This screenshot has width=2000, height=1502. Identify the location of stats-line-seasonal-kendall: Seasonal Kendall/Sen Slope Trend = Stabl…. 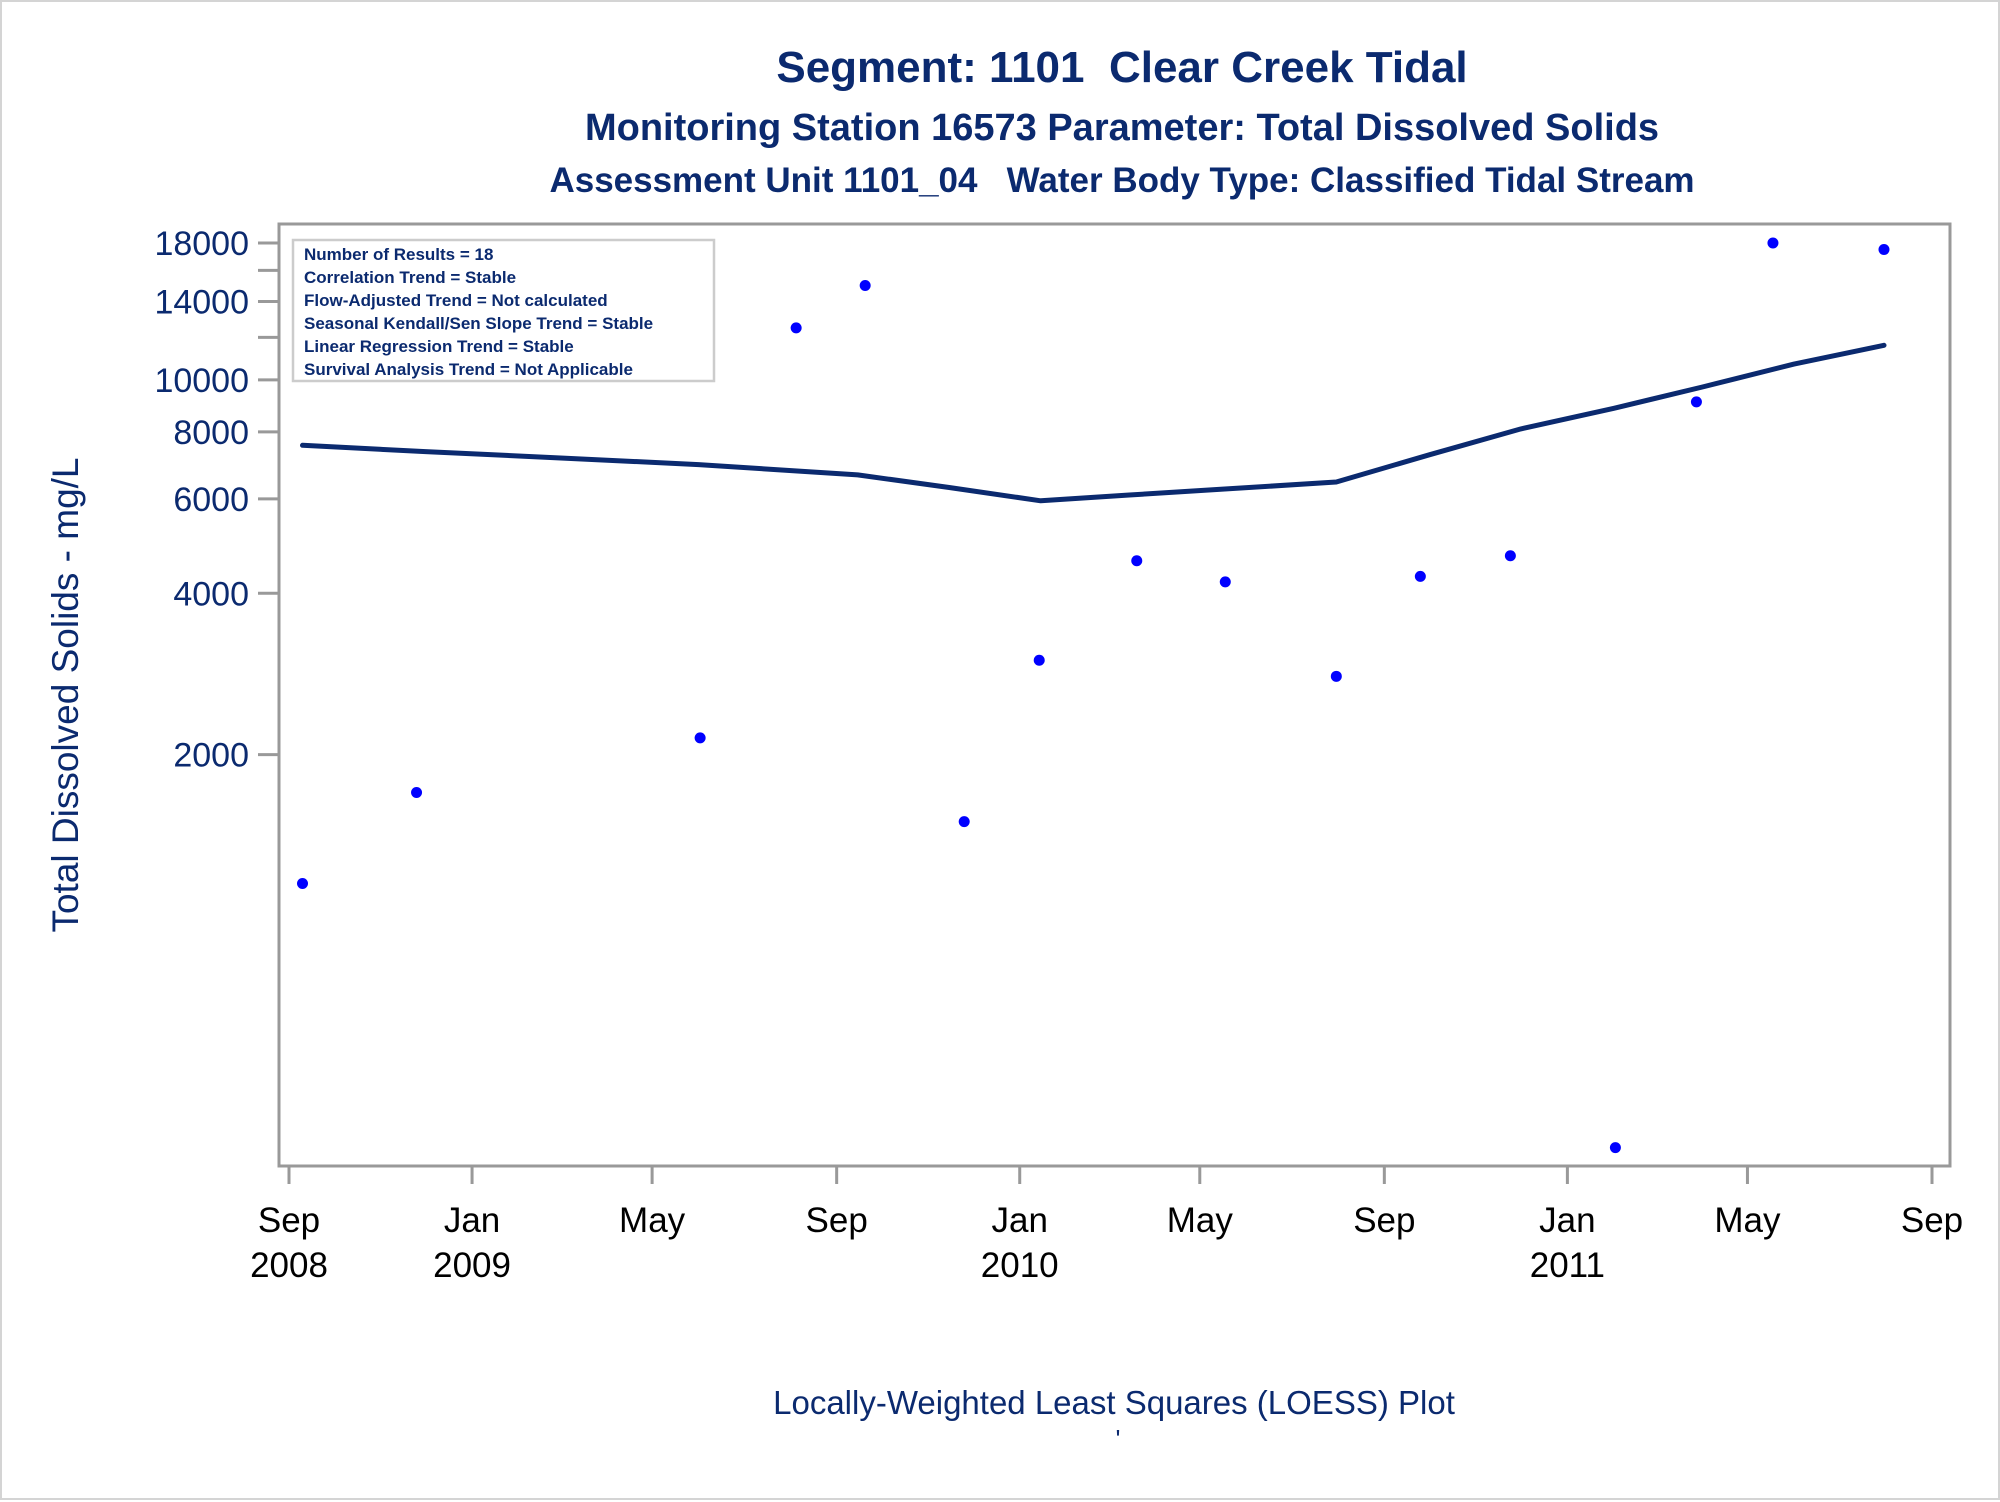
(478, 323).